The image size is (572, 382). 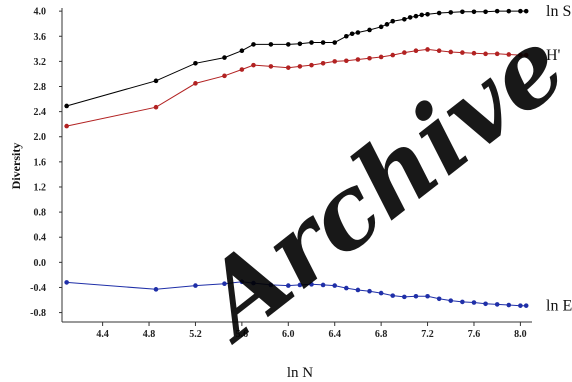 What do you see at coordinates (40, 12) in the screenshot?
I see `y-tick-label: 4.0` at bounding box center [40, 12].